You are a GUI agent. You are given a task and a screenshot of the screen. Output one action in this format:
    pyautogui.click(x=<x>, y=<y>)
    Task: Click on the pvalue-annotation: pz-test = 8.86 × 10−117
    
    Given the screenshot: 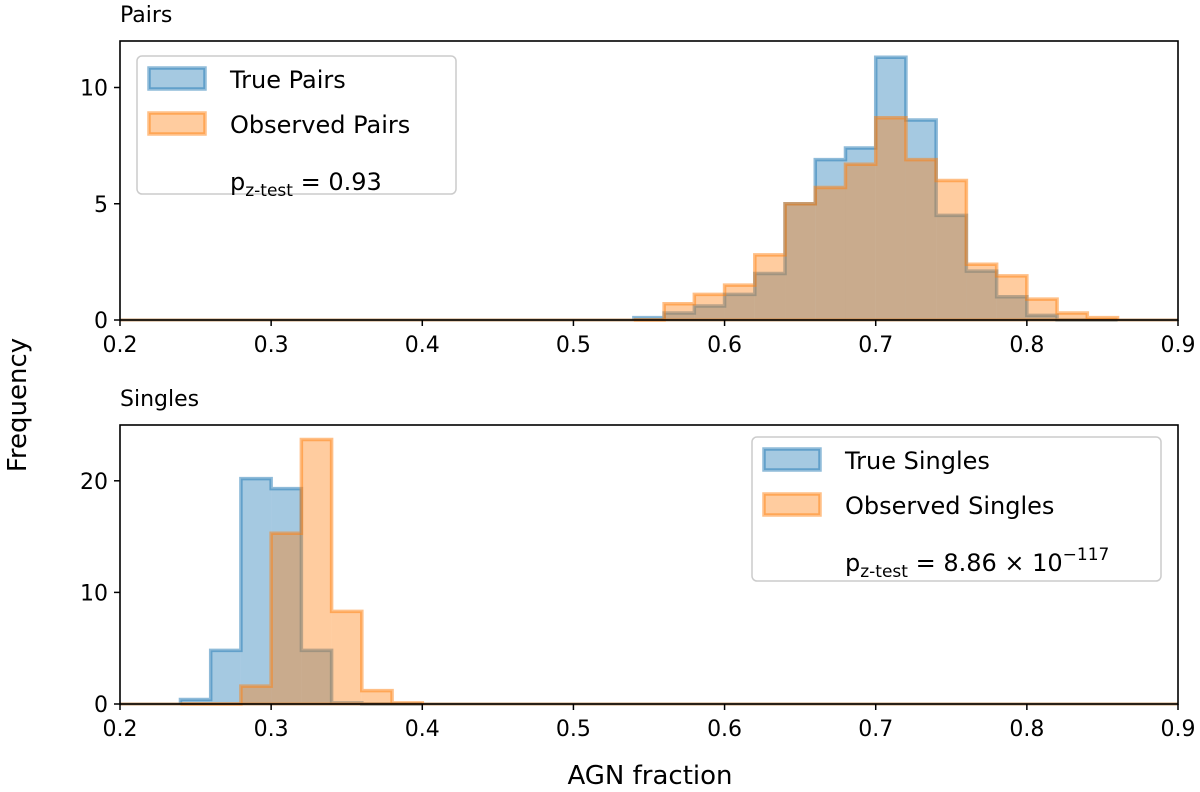 What is the action you would take?
    pyautogui.click(x=977, y=563)
    